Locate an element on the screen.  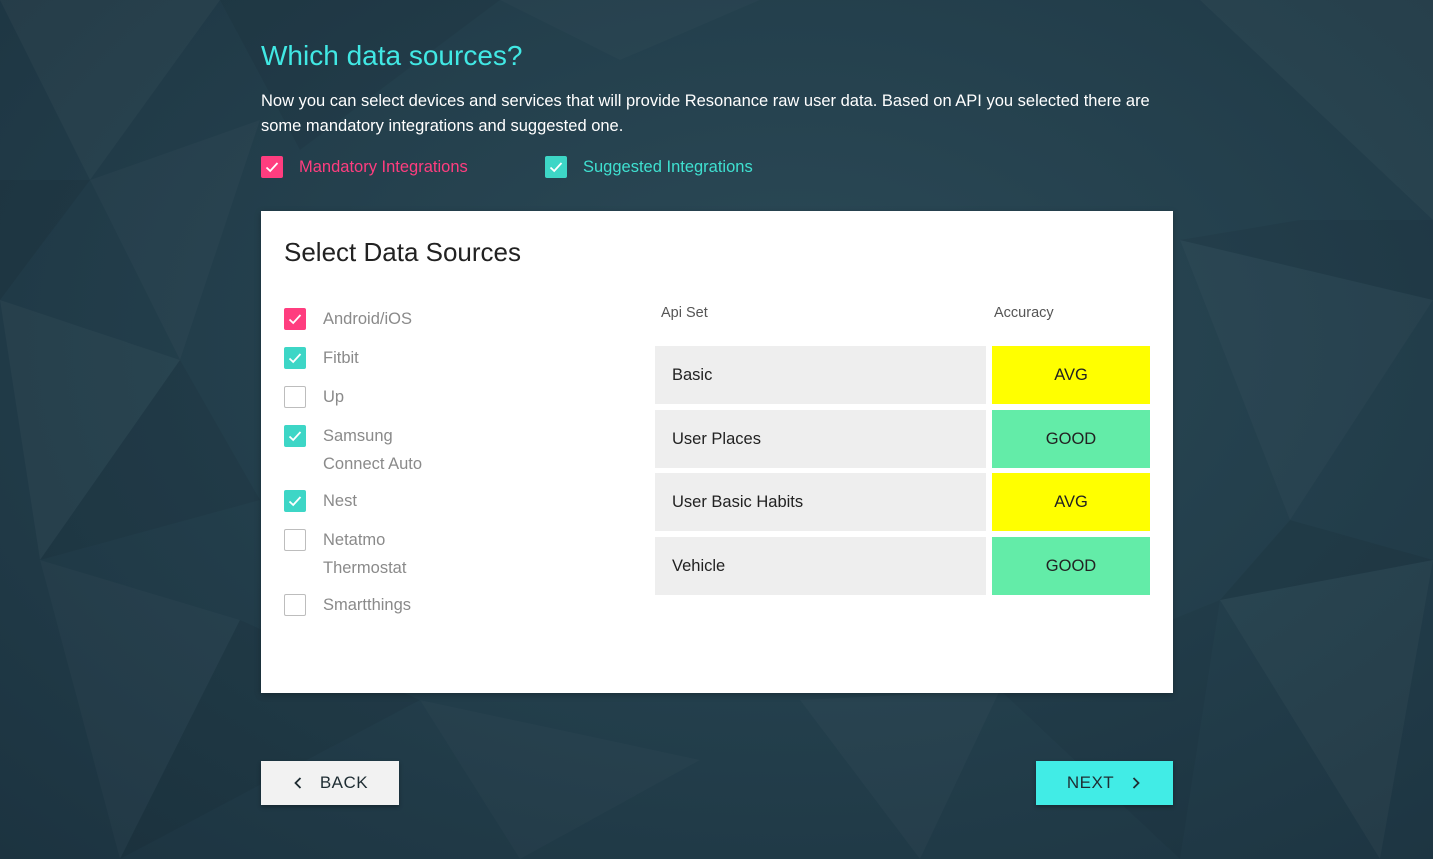
source-up: Up is located at coordinates (363, 398).